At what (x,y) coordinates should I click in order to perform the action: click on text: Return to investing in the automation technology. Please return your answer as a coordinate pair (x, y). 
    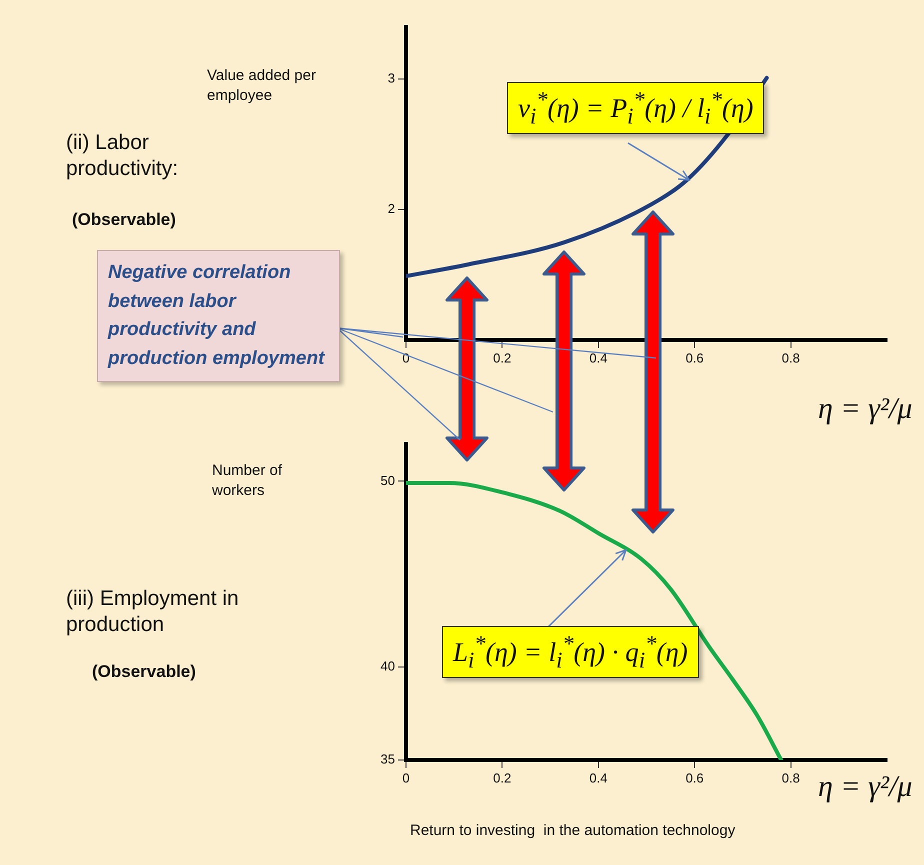
    Looking at the image, I should click on (573, 830).